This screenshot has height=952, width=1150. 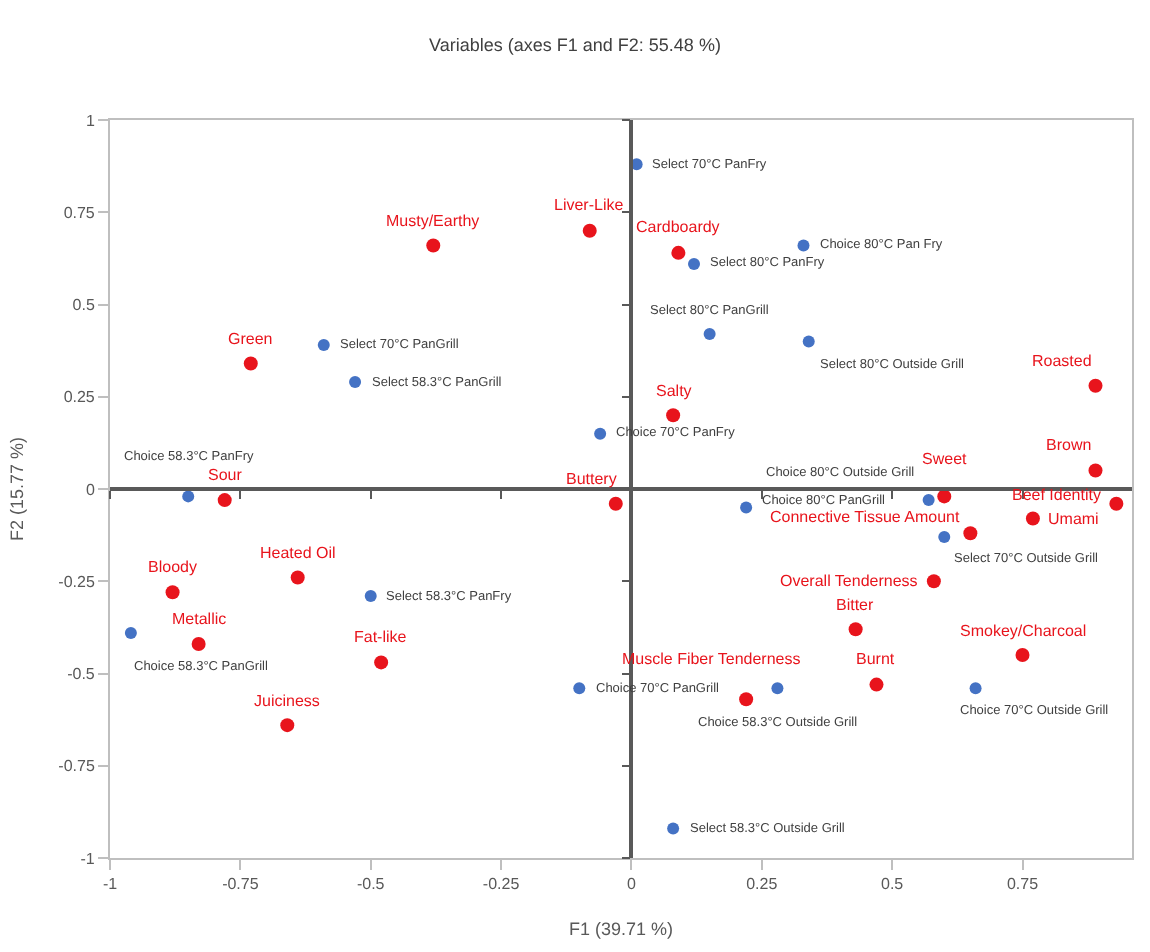 I want to click on y-axis-title: F2 (15.77 %), so click(x=17, y=489).